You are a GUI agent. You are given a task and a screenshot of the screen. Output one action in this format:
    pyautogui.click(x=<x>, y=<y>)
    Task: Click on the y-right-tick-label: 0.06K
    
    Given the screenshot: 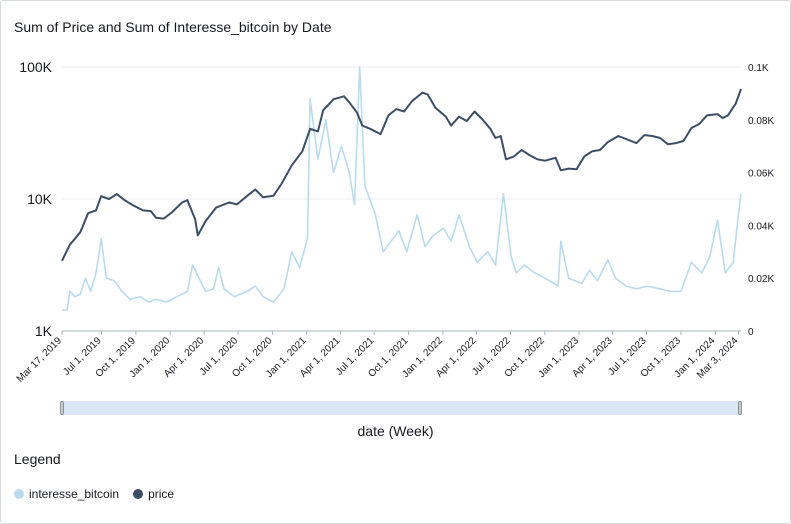 What is the action you would take?
    pyautogui.click(x=761, y=174)
    